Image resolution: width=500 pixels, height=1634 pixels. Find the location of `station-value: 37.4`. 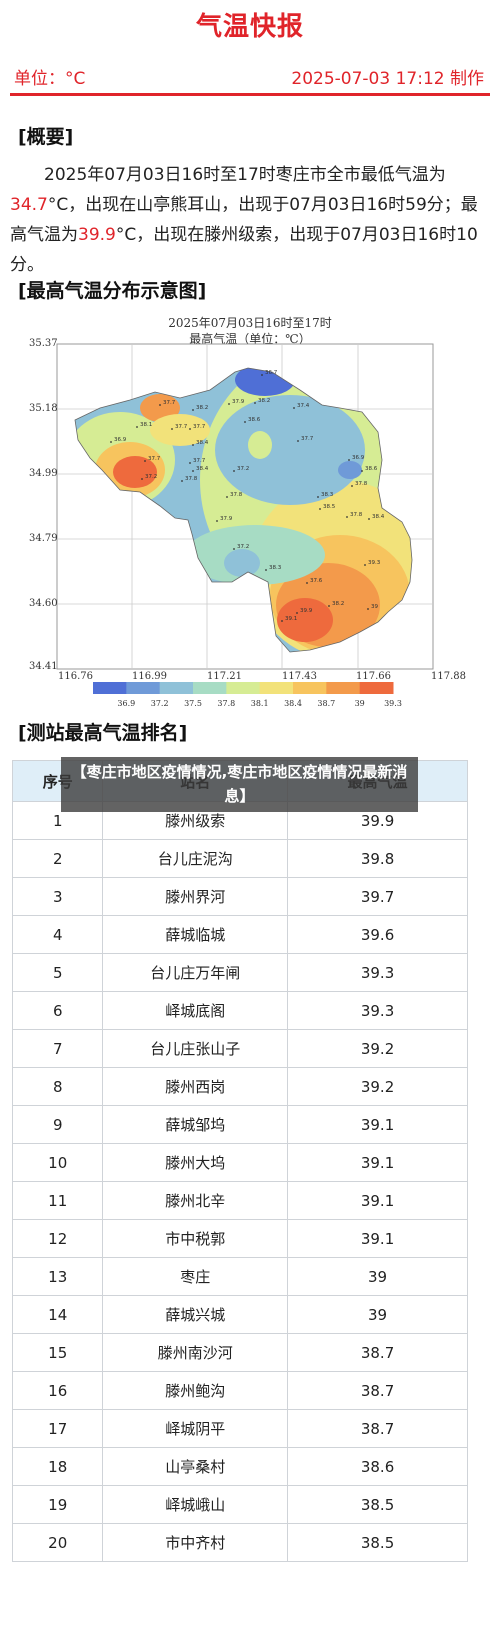

station-value: 37.4 is located at coordinates (303, 406).